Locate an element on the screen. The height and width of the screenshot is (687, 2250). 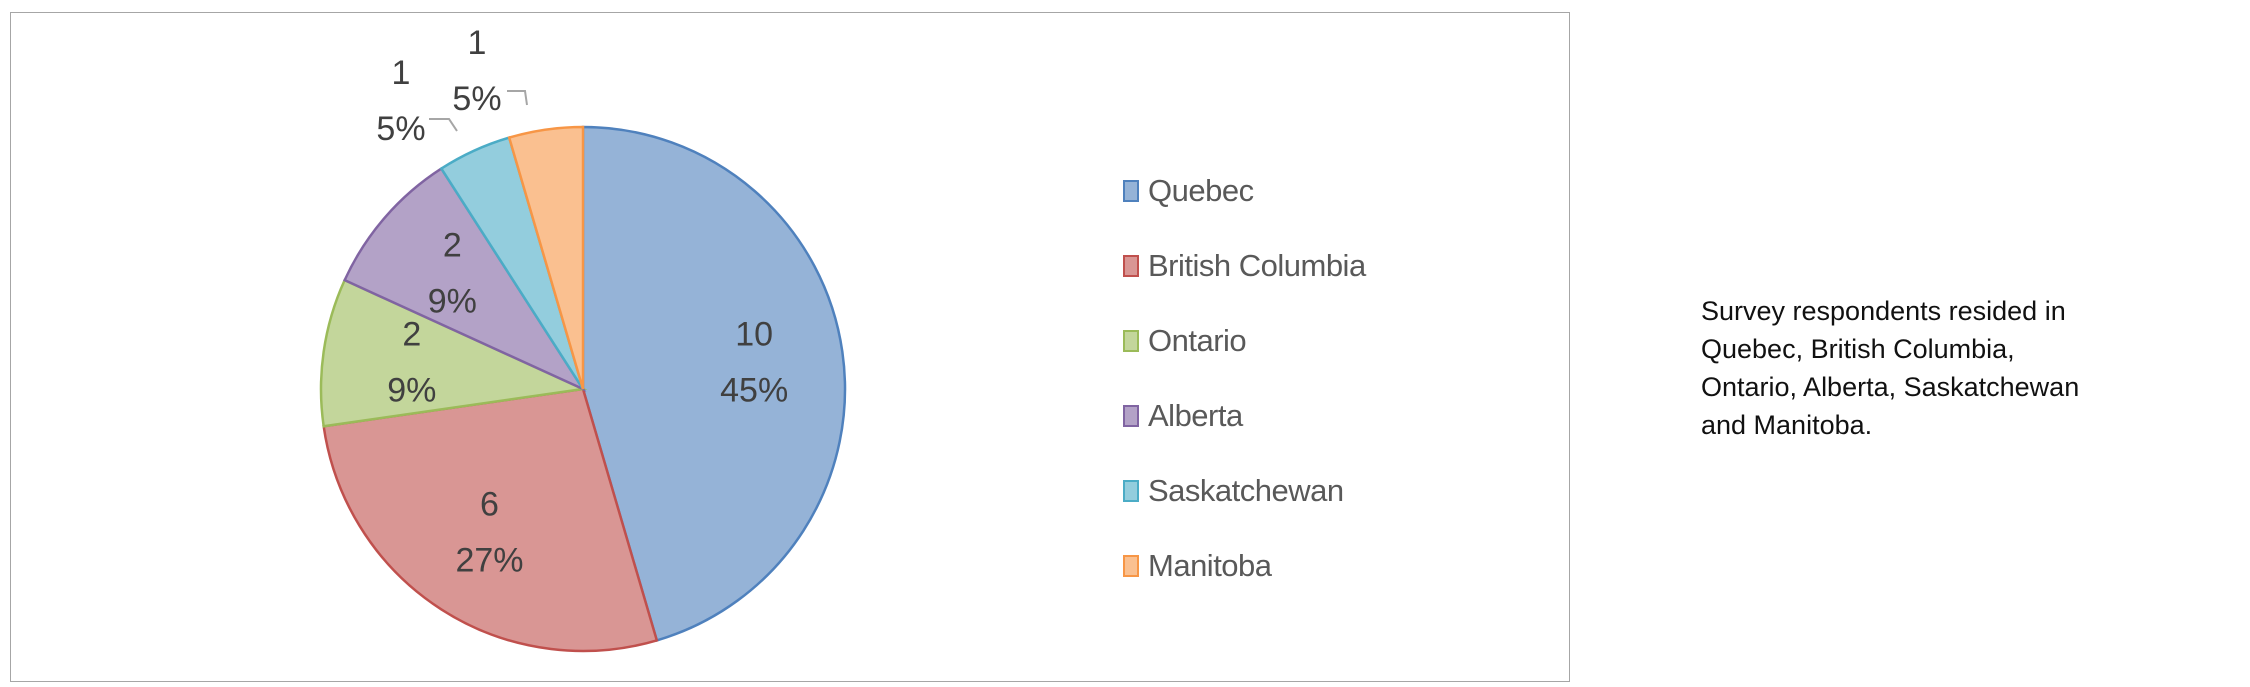
pie-slice-alberta is located at coordinates (465, 279).